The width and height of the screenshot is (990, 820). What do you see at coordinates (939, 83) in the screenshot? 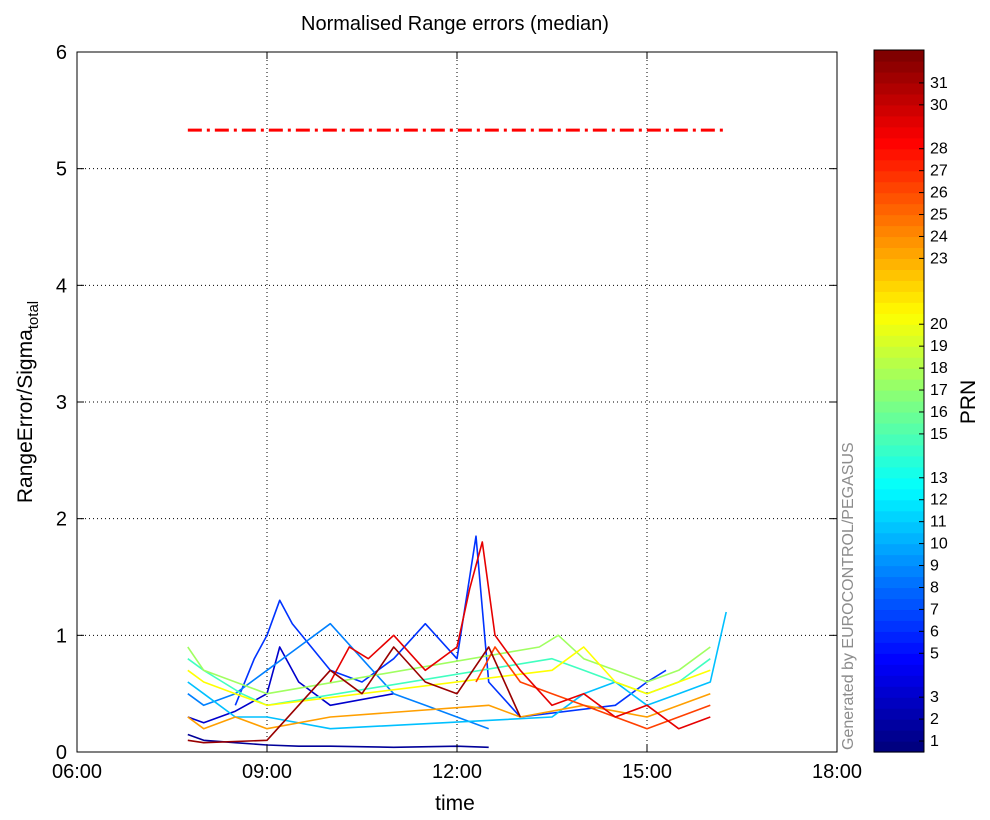
I see `colorbar-tick-label: 31` at bounding box center [939, 83].